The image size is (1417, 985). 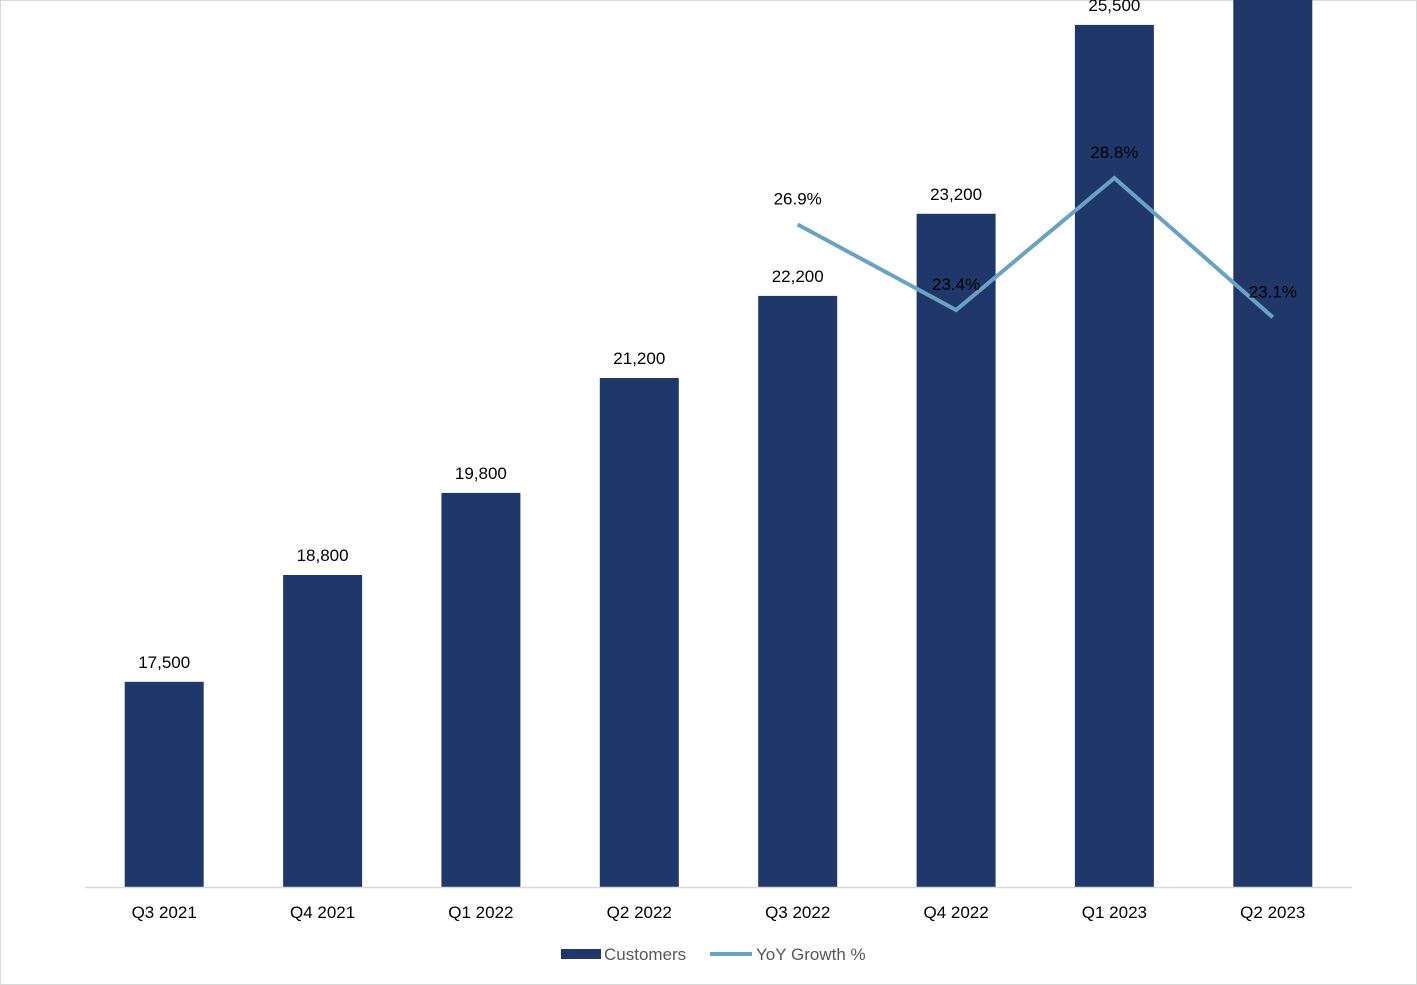 What do you see at coordinates (1114, 7) in the screenshot?
I see `bar-data-label: 25,500` at bounding box center [1114, 7].